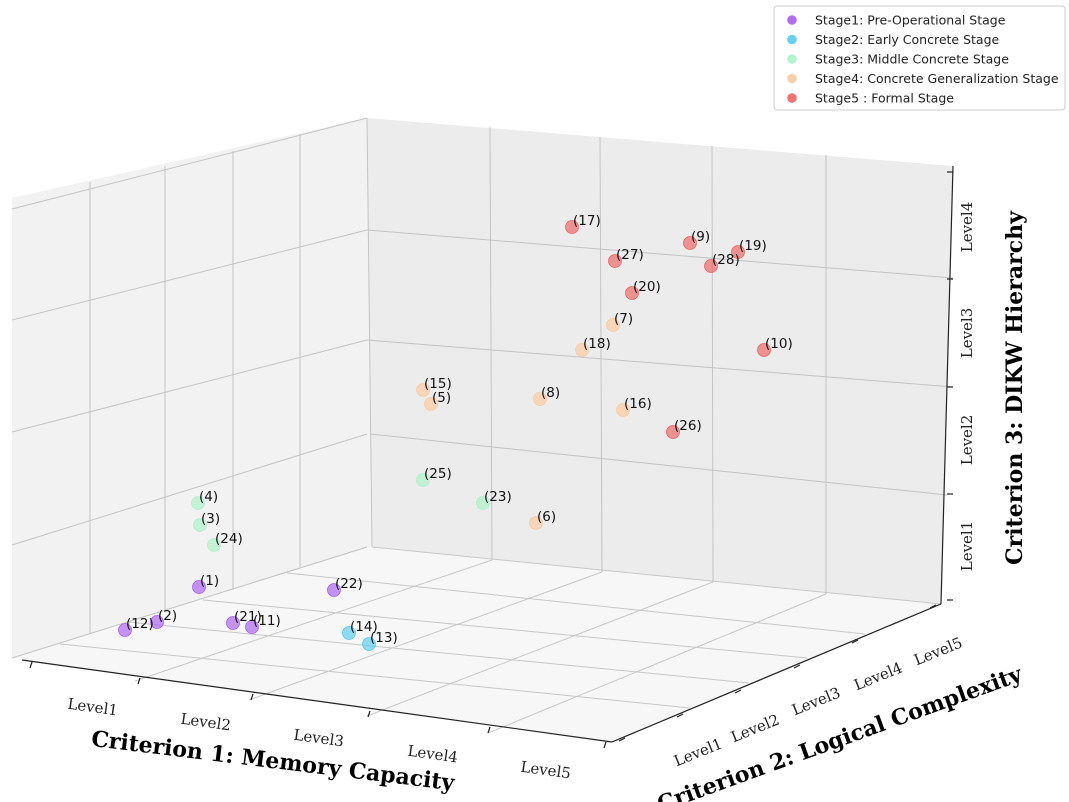 The height and width of the screenshot is (802, 1069). I want to click on data-point-label-24: (24), so click(229, 539).